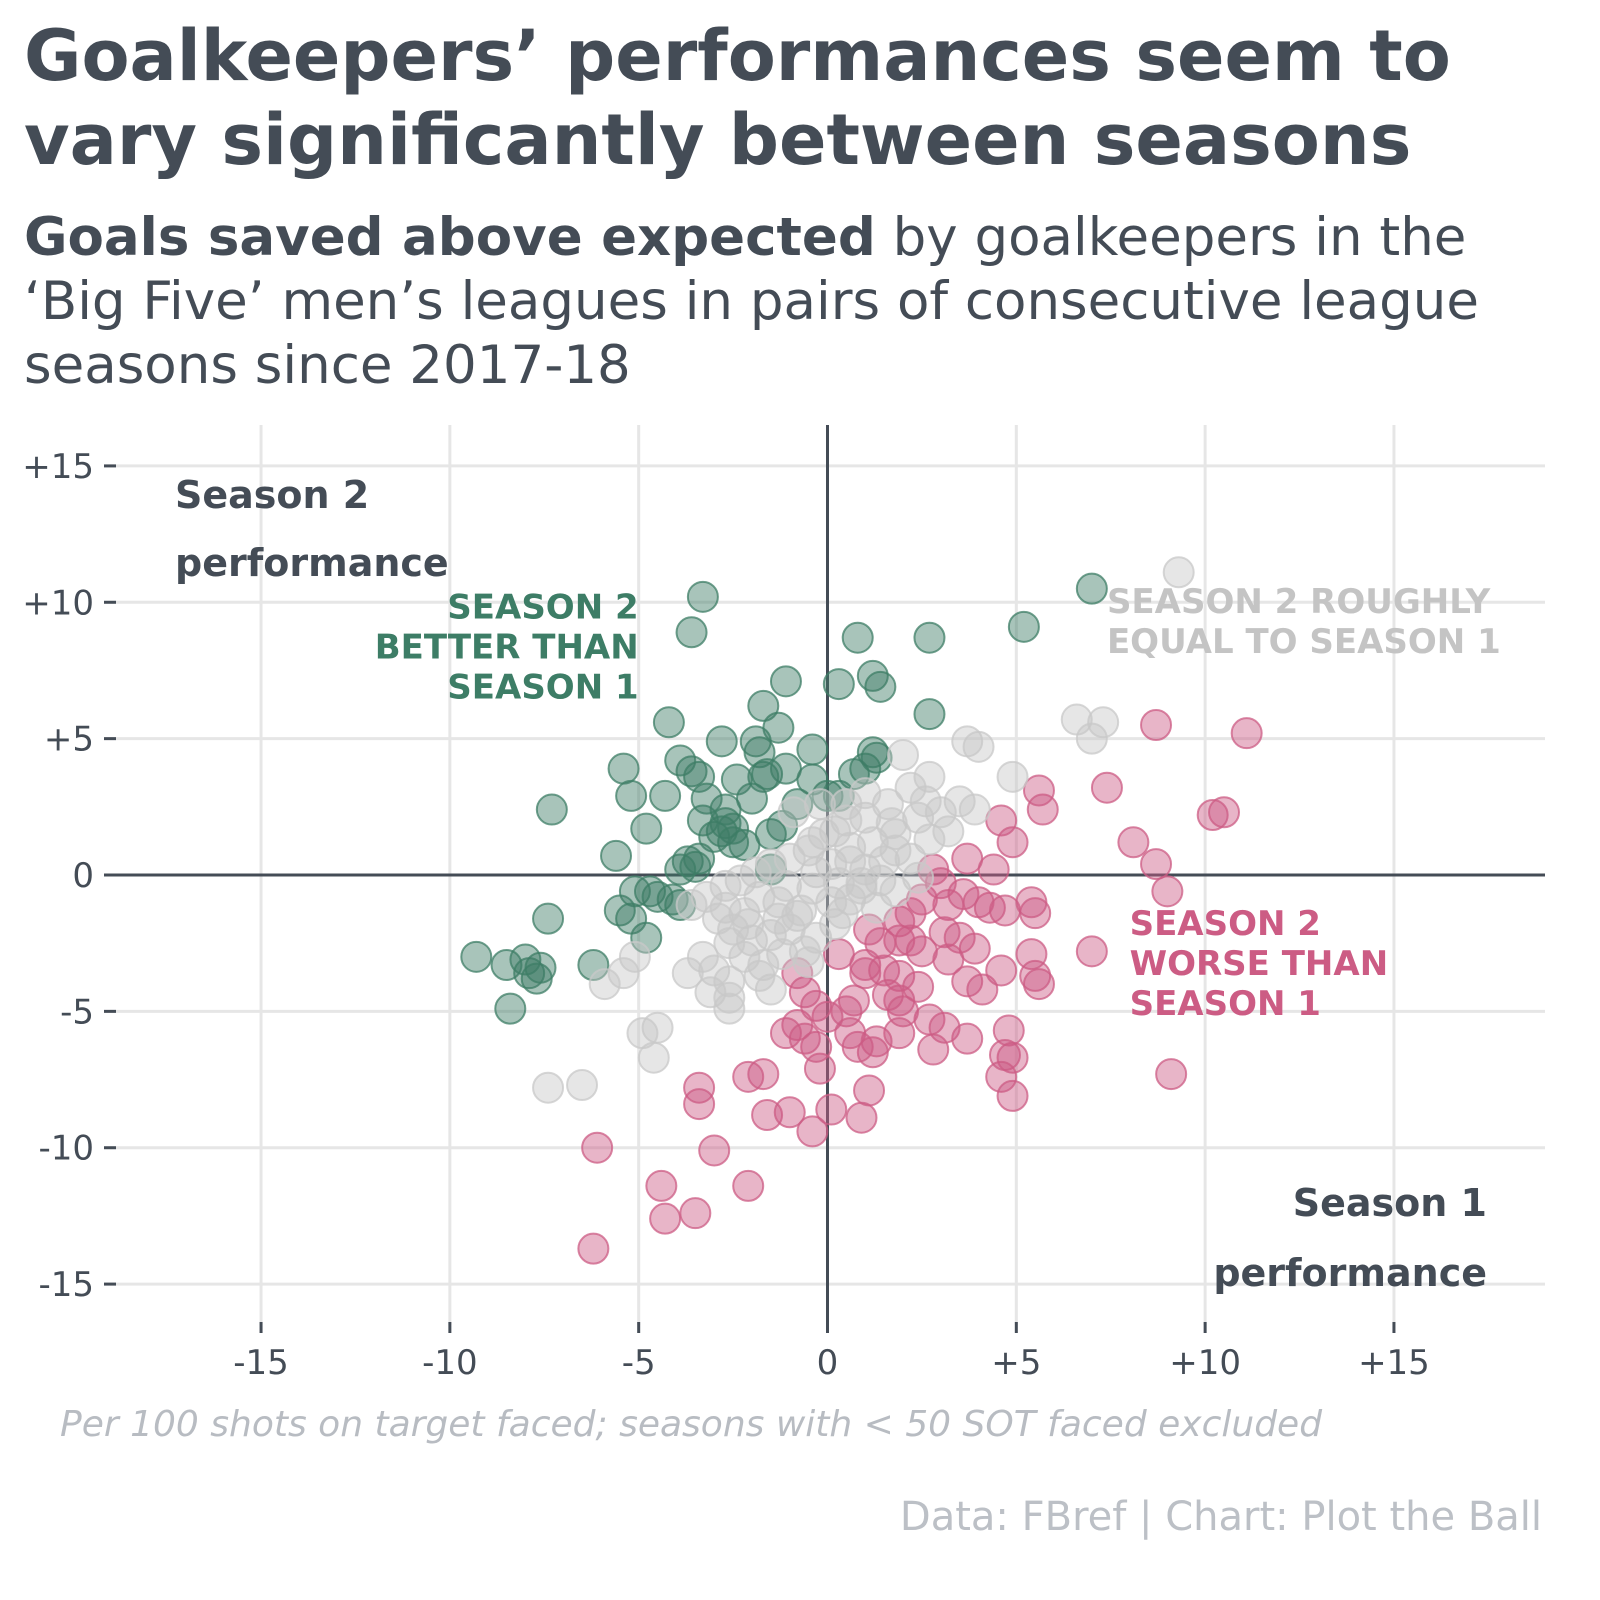  What do you see at coordinates (1394, 1363) in the screenshot?
I see `x-tick-label: +15` at bounding box center [1394, 1363].